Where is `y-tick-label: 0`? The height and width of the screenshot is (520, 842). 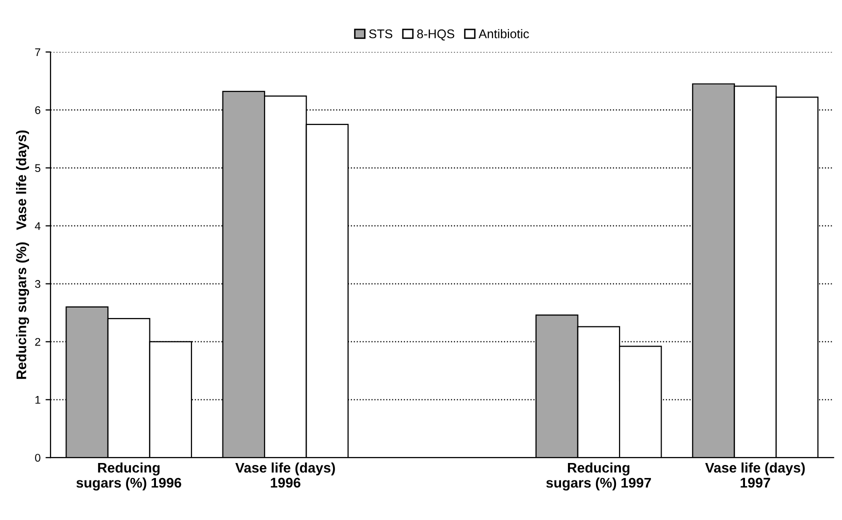 y-tick-label: 0 is located at coordinates (37, 458).